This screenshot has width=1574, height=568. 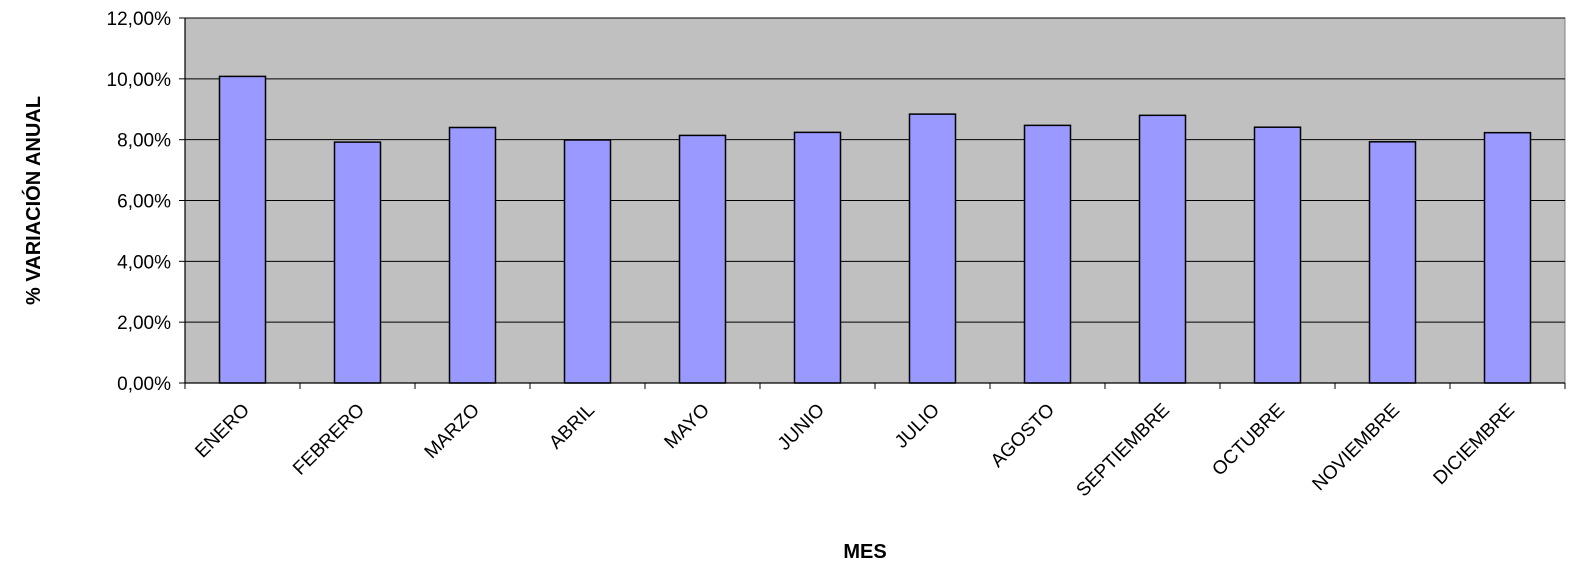 What do you see at coordinates (472, 255) in the screenshot?
I see `bar-marzo` at bounding box center [472, 255].